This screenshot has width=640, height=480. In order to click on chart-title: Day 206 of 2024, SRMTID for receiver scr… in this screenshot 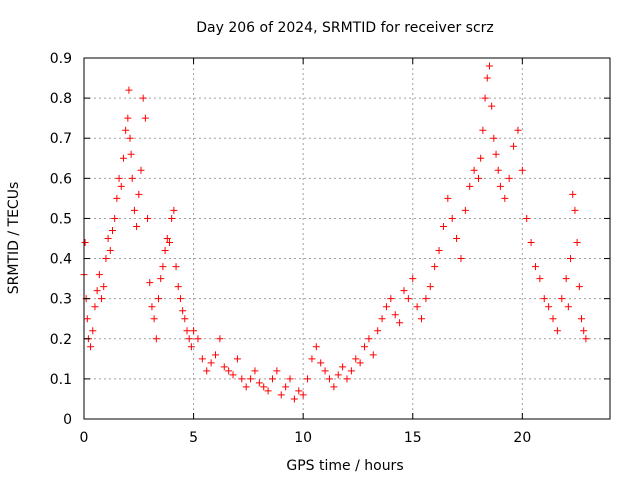, I will do `click(345, 28)`.